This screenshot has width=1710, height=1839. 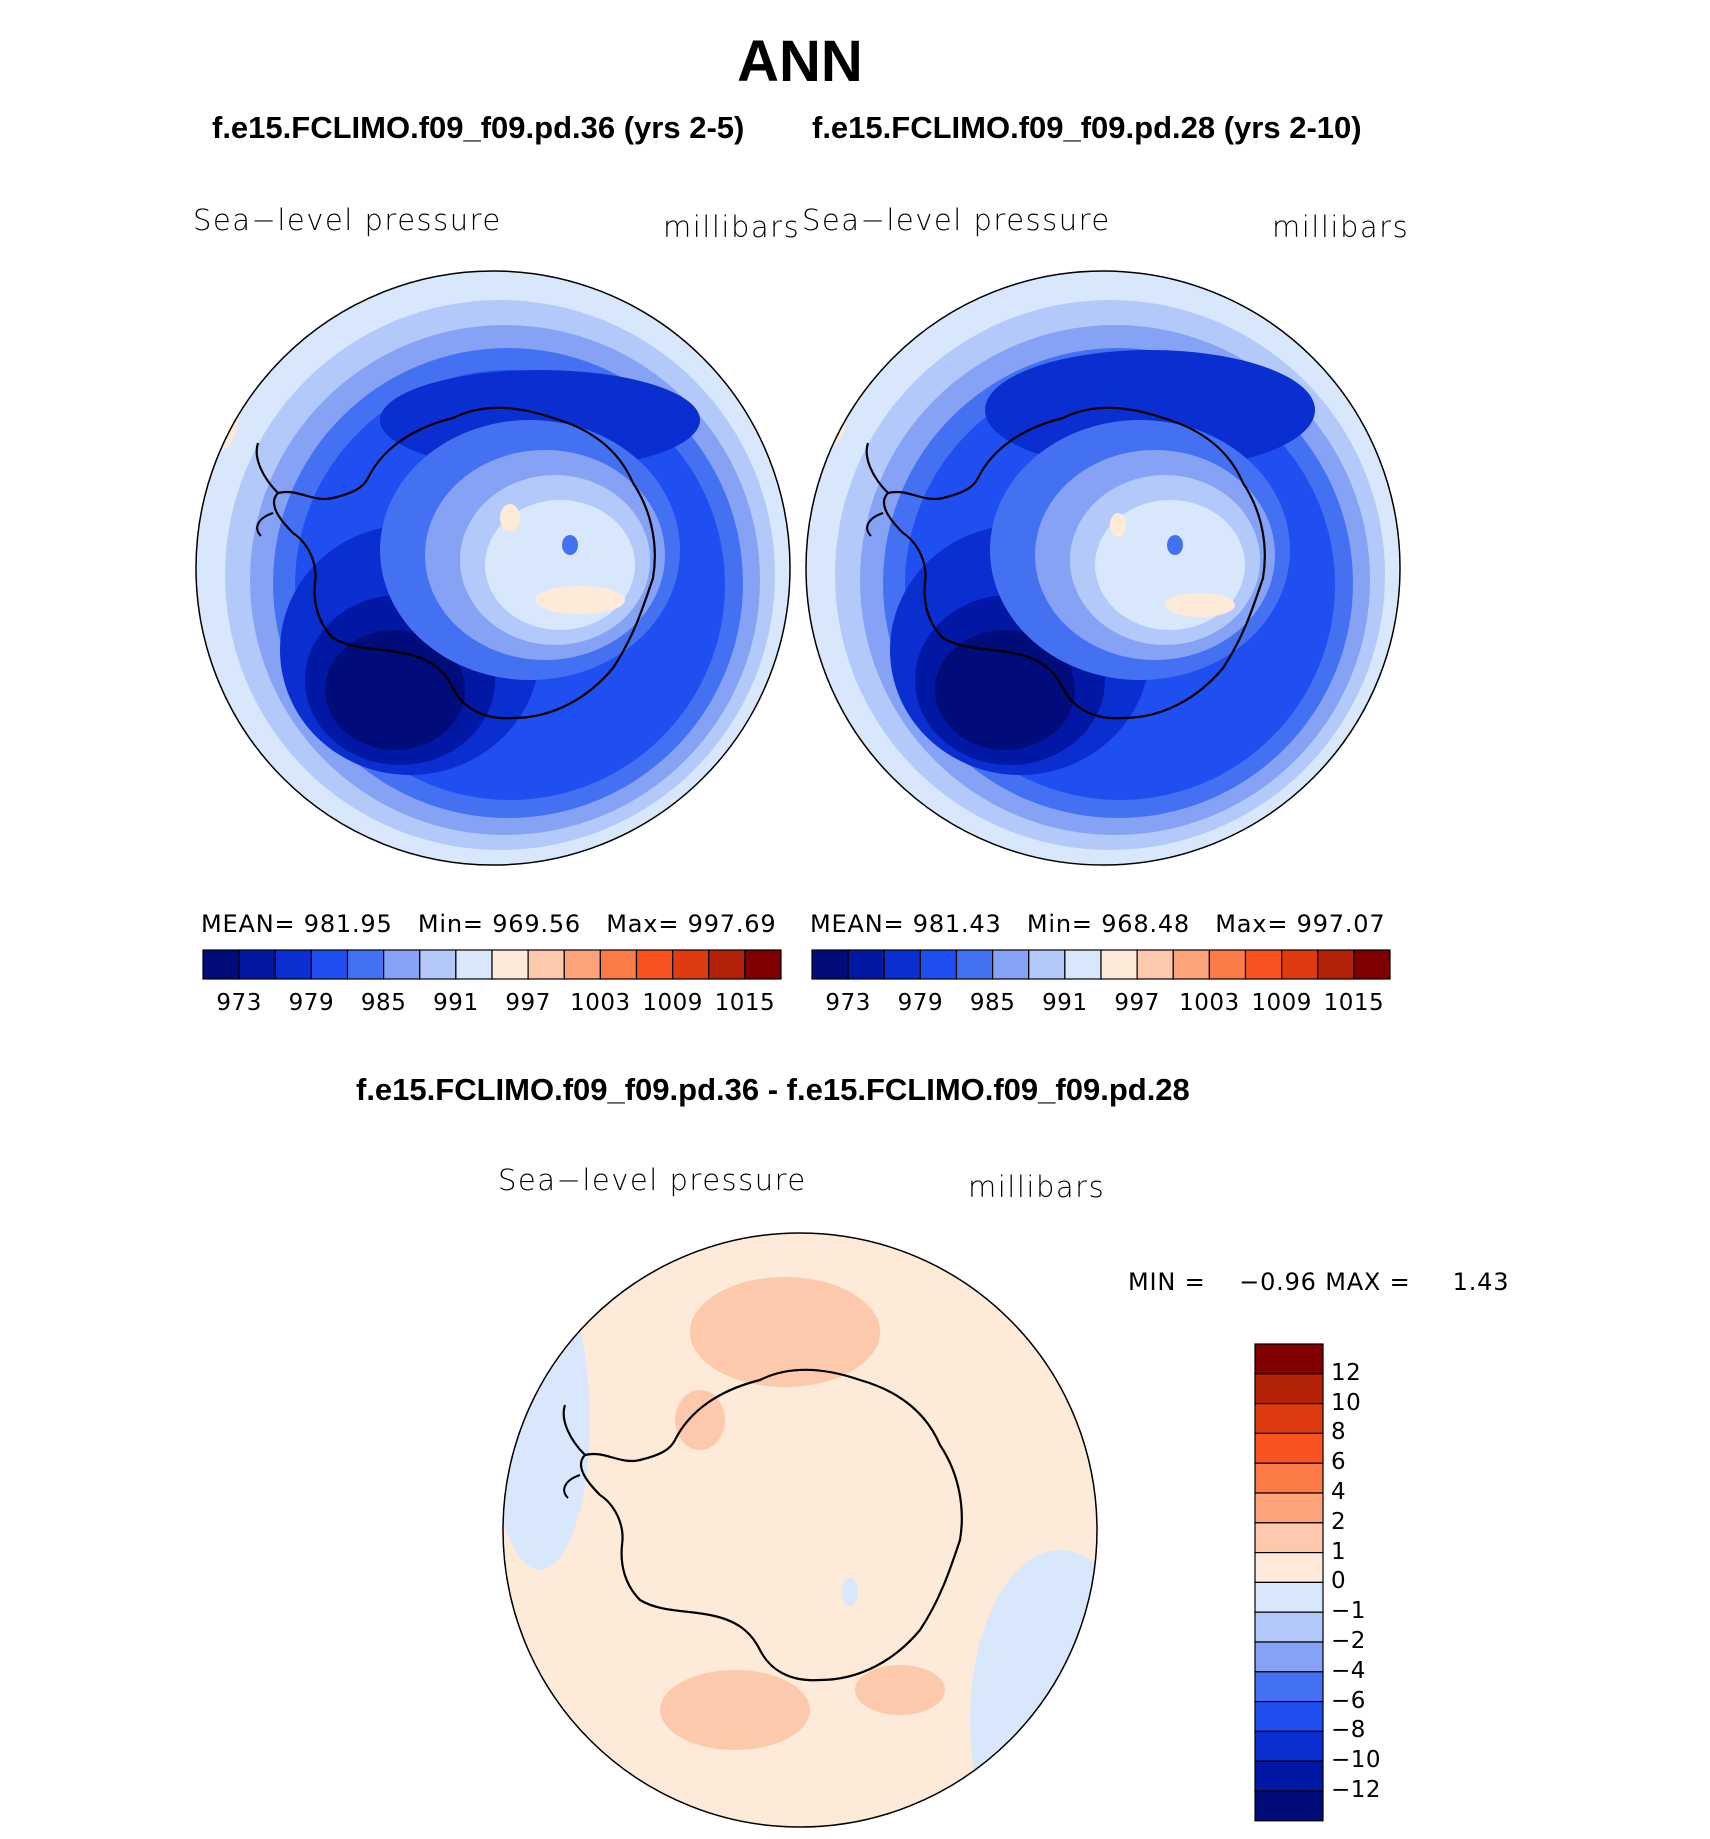 I want to click on colorbar-diff-tick-12: −8, so click(x=1348, y=1730).